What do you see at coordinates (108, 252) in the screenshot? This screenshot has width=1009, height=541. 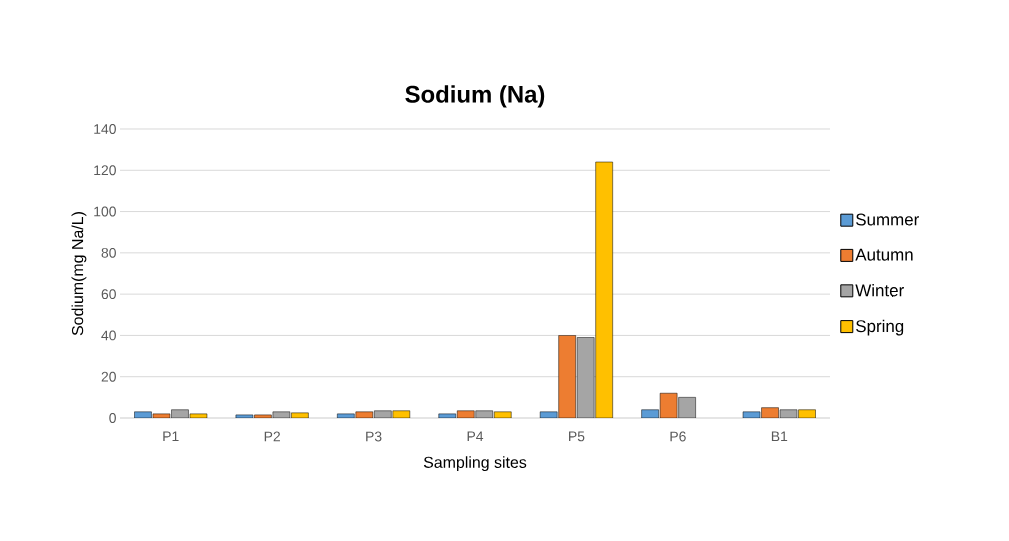 I see `y-tick-label: 80` at bounding box center [108, 252].